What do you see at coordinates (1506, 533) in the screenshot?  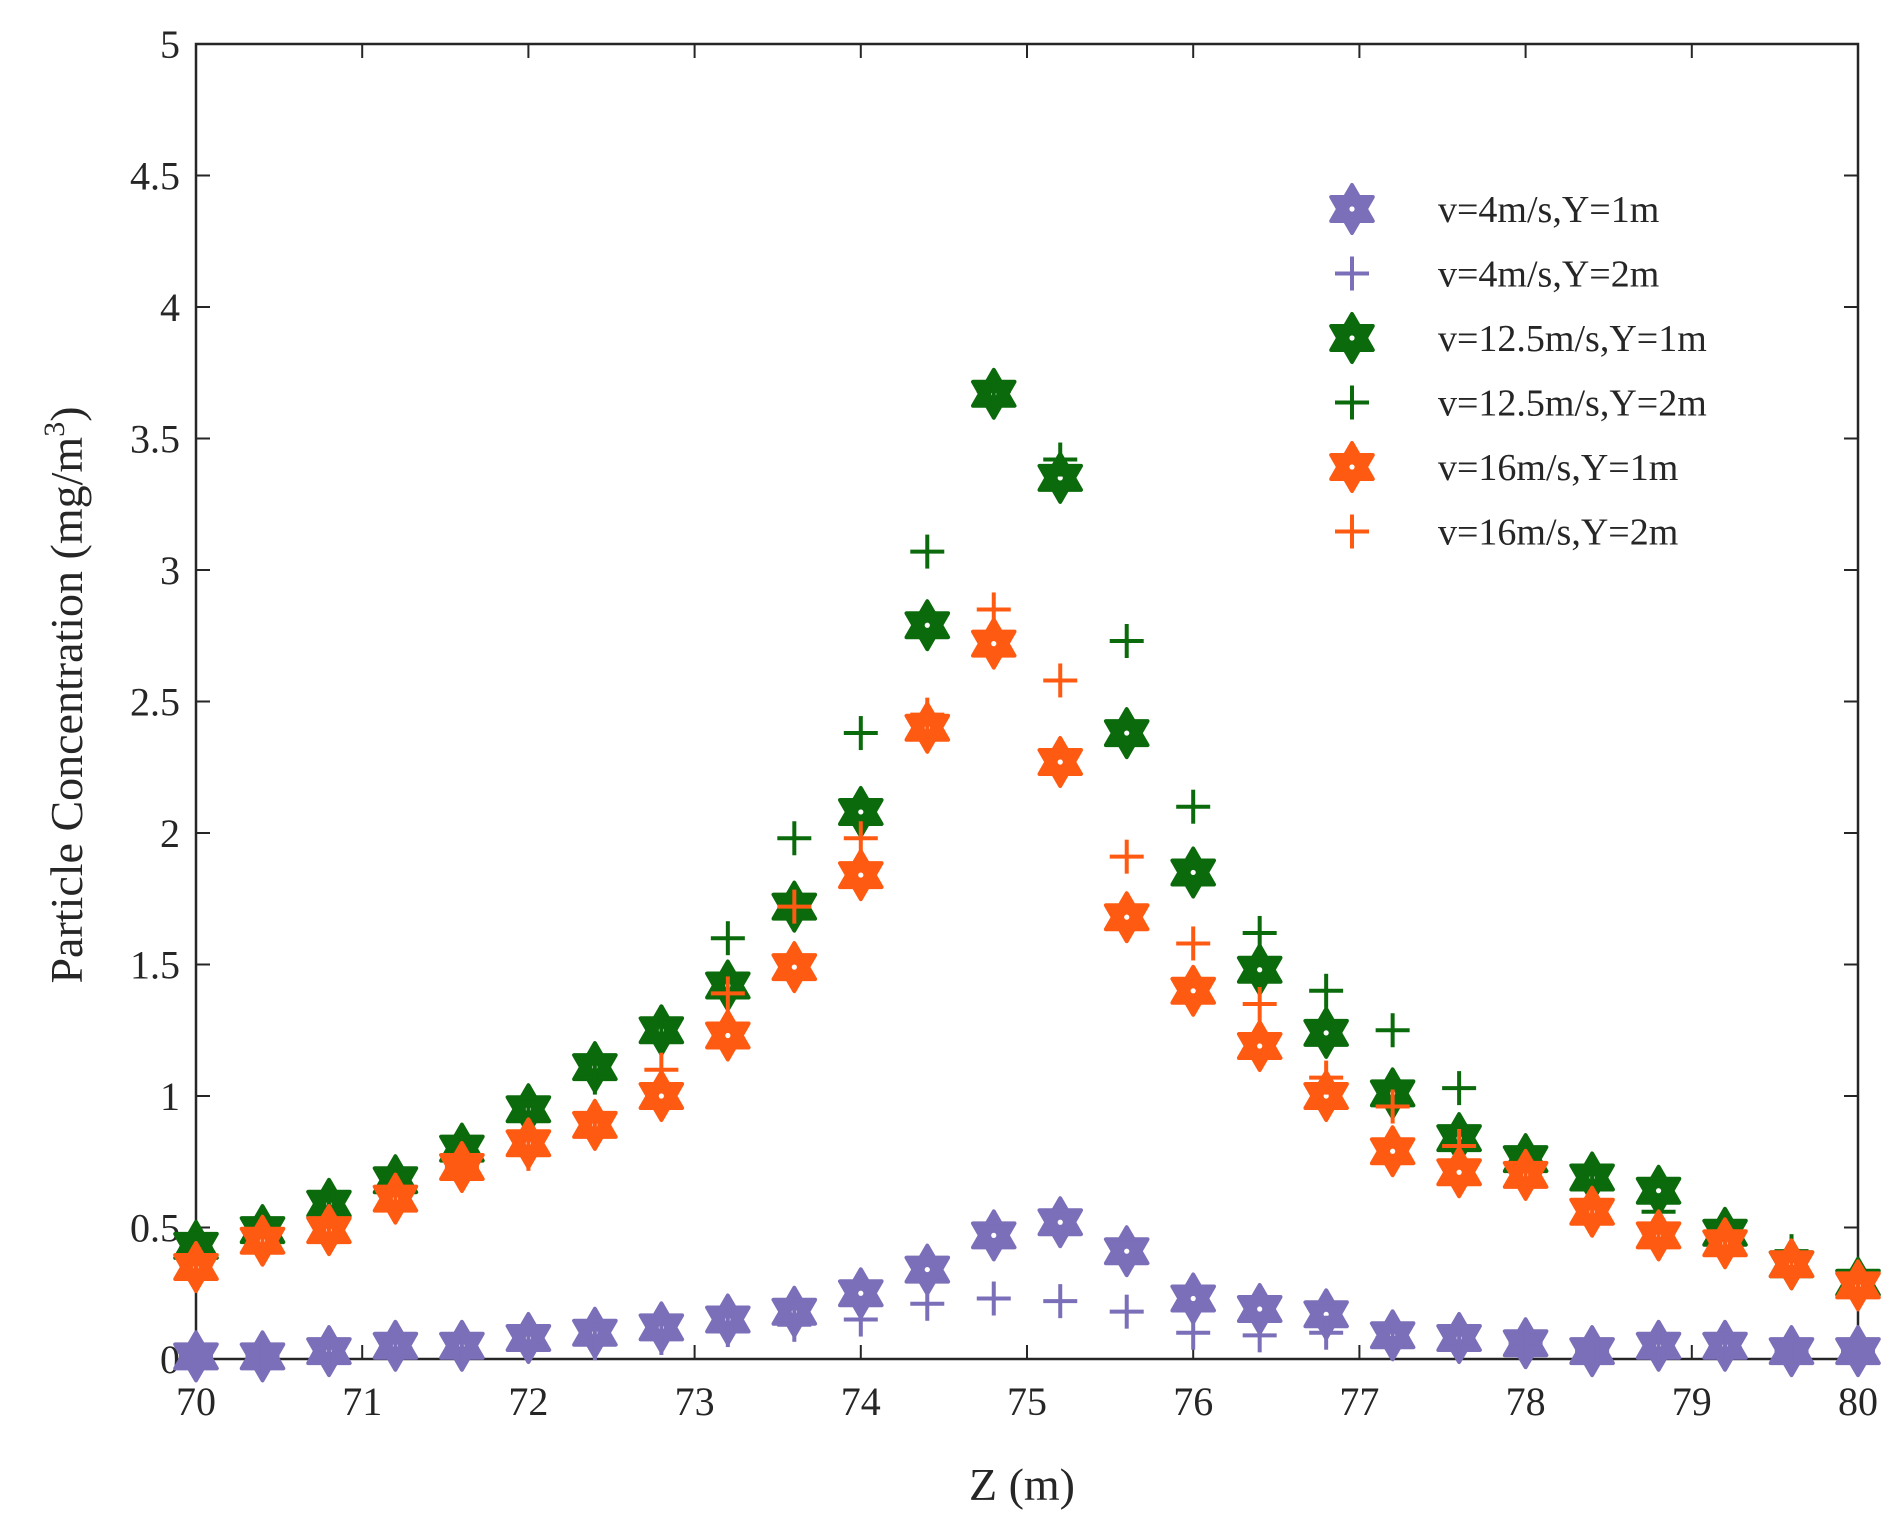 I see `legend-item: v=16m/s,Y=2m` at bounding box center [1506, 533].